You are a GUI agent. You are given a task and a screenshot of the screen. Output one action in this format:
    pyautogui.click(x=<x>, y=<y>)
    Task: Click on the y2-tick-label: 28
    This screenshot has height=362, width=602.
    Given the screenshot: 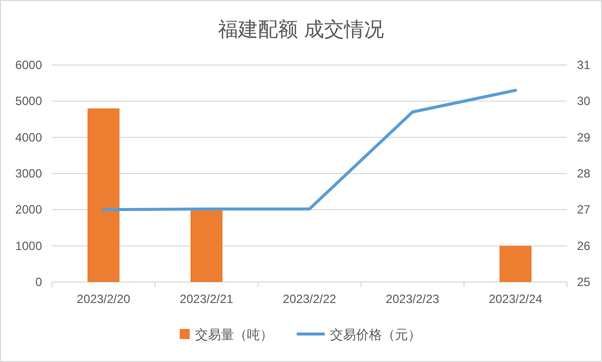 What is the action you would take?
    pyautogui.click(x=584, y=173)
    